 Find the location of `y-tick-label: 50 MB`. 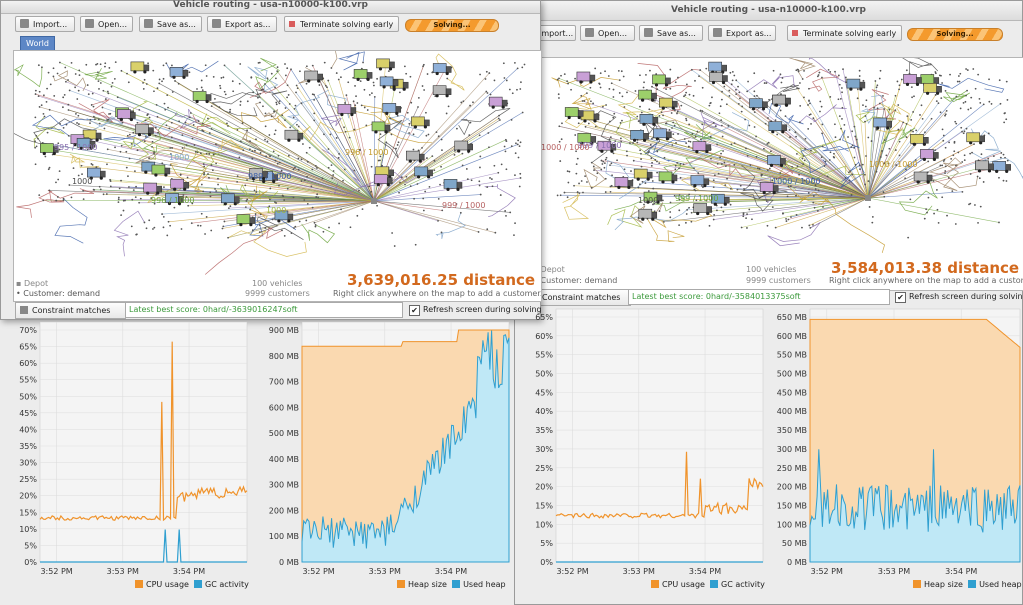

y-tick-label: 50 MB is located at coordinates (794, 543).